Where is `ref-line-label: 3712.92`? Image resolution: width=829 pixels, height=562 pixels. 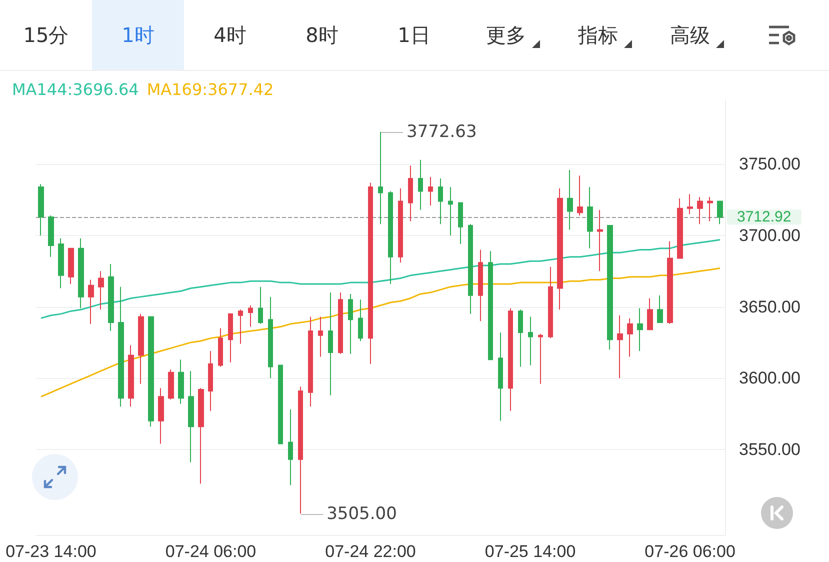
ref-line-label: 3712.92 is located at coordinates (764, 217).